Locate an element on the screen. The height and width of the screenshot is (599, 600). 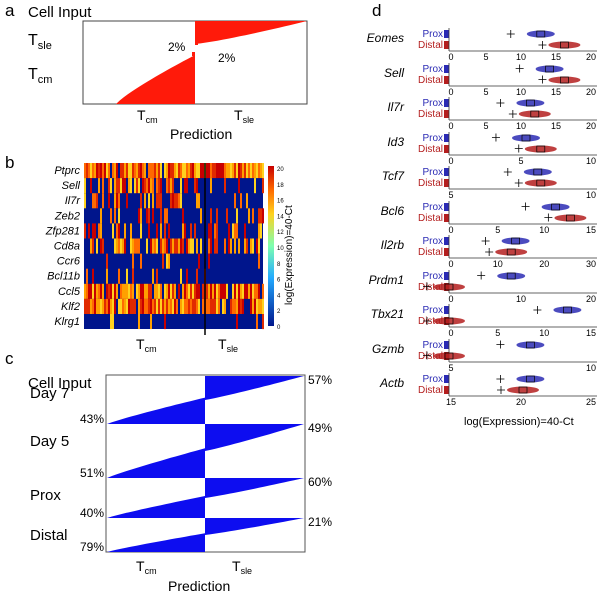
panel-d-gene-name: Tcf7 is located at coordinates (394, 176).